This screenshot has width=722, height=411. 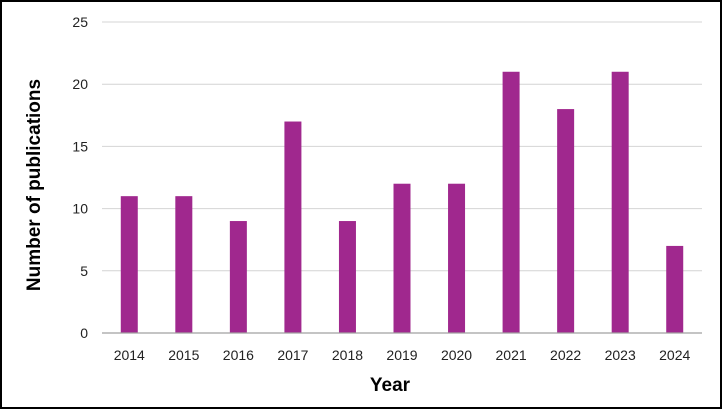 What do you see at coordinates (80, 22) in the screenshot?
I see `y-tick-label: 25` at bounding box center [80, 22].